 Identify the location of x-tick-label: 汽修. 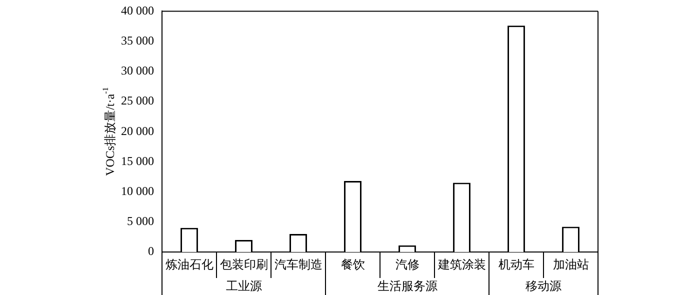
(407, 264).